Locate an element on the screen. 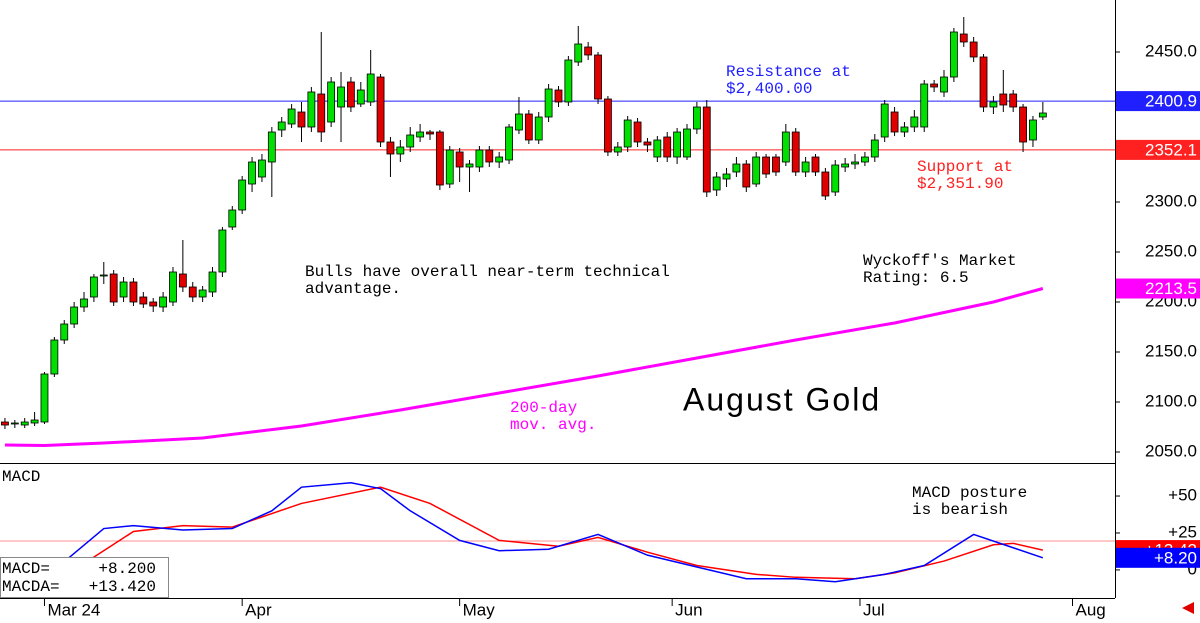  ma-label: 2213.5 is located at coordinates (1171, 288).